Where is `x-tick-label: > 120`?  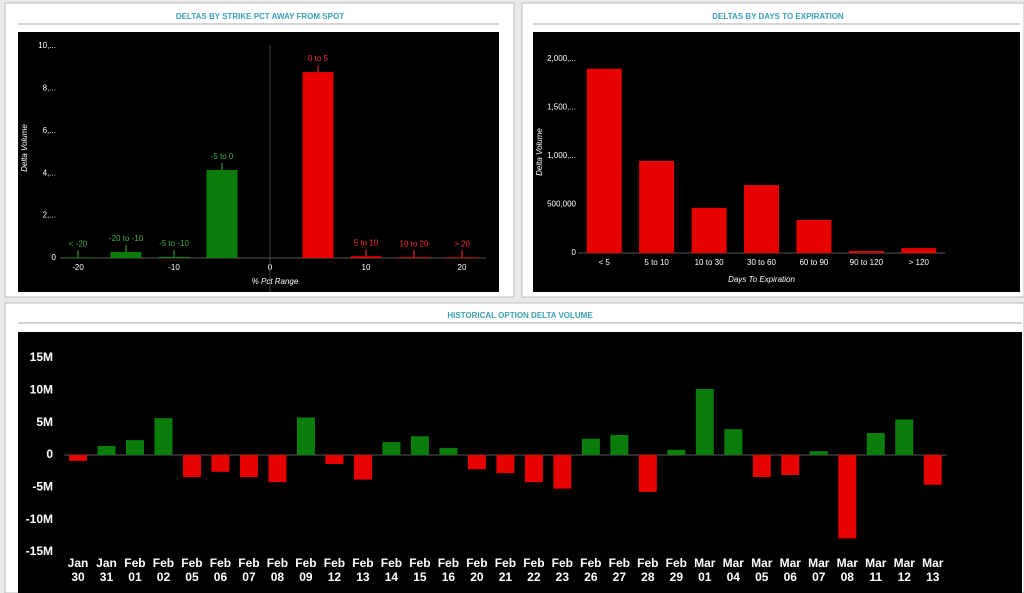 x-tick-label: > 120 is located at coordinates (919, 262).